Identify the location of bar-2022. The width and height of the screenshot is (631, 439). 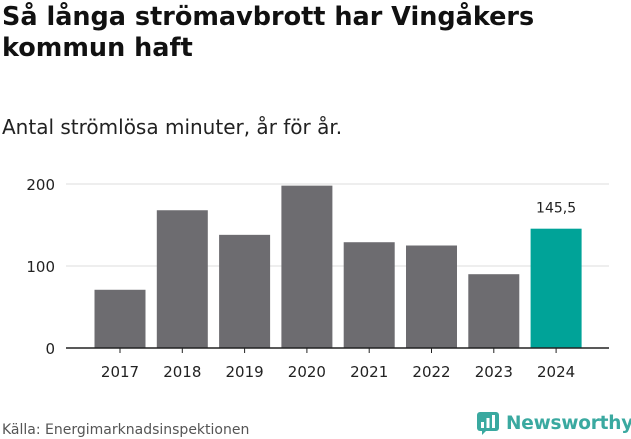
(431, 296).